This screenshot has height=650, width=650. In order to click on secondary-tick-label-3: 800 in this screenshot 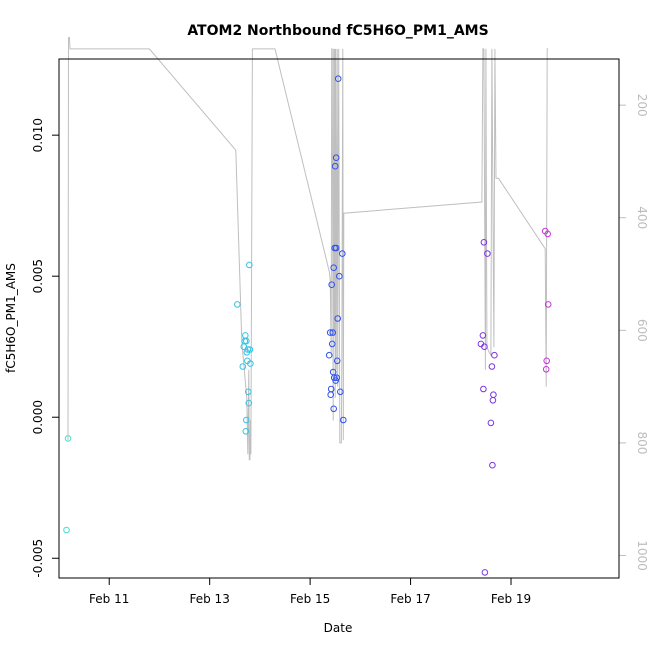, I will do `click(642, 442)`.